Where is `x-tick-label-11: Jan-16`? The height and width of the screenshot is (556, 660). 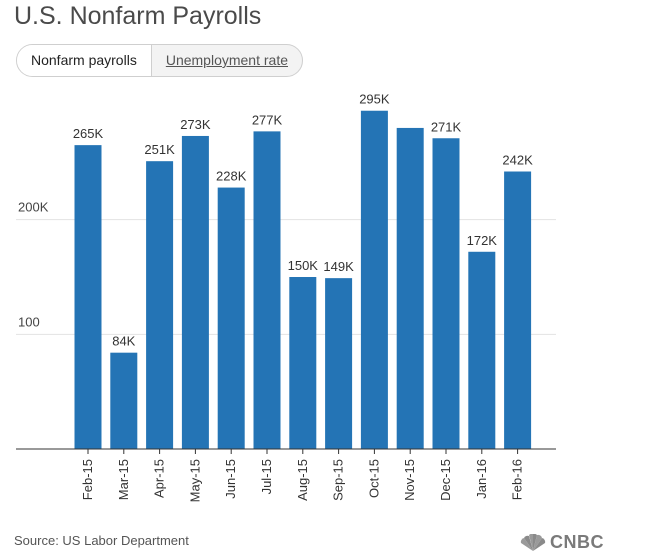
x-tick-label-11: Jan-16 is located at coordinates (481, 479).